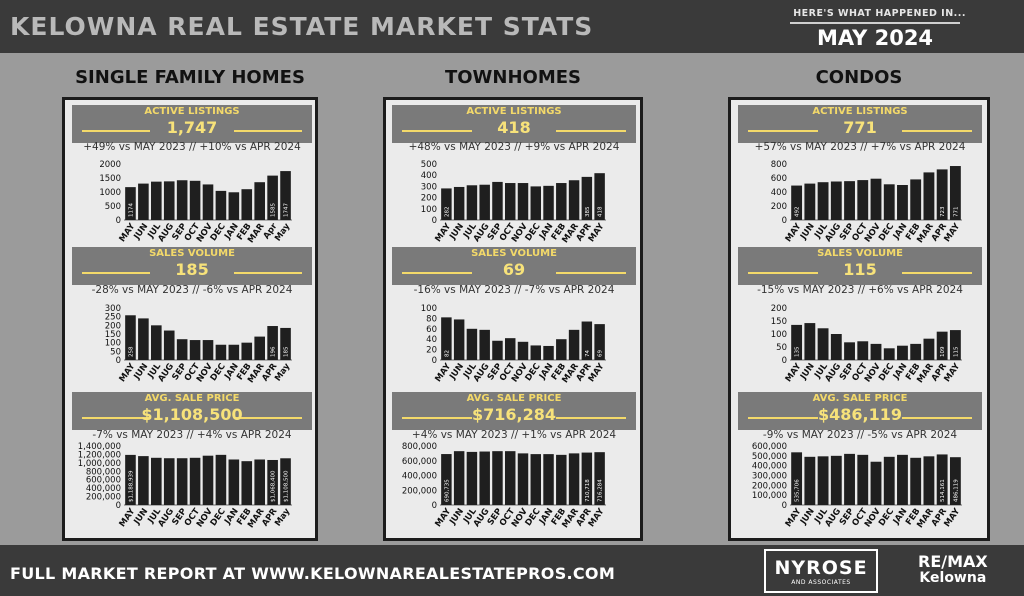 The width and height of the screenshot is (1024, 596). I want to click on metric-box-th-sales: SALES VOLUME 69, so click(514, 266).